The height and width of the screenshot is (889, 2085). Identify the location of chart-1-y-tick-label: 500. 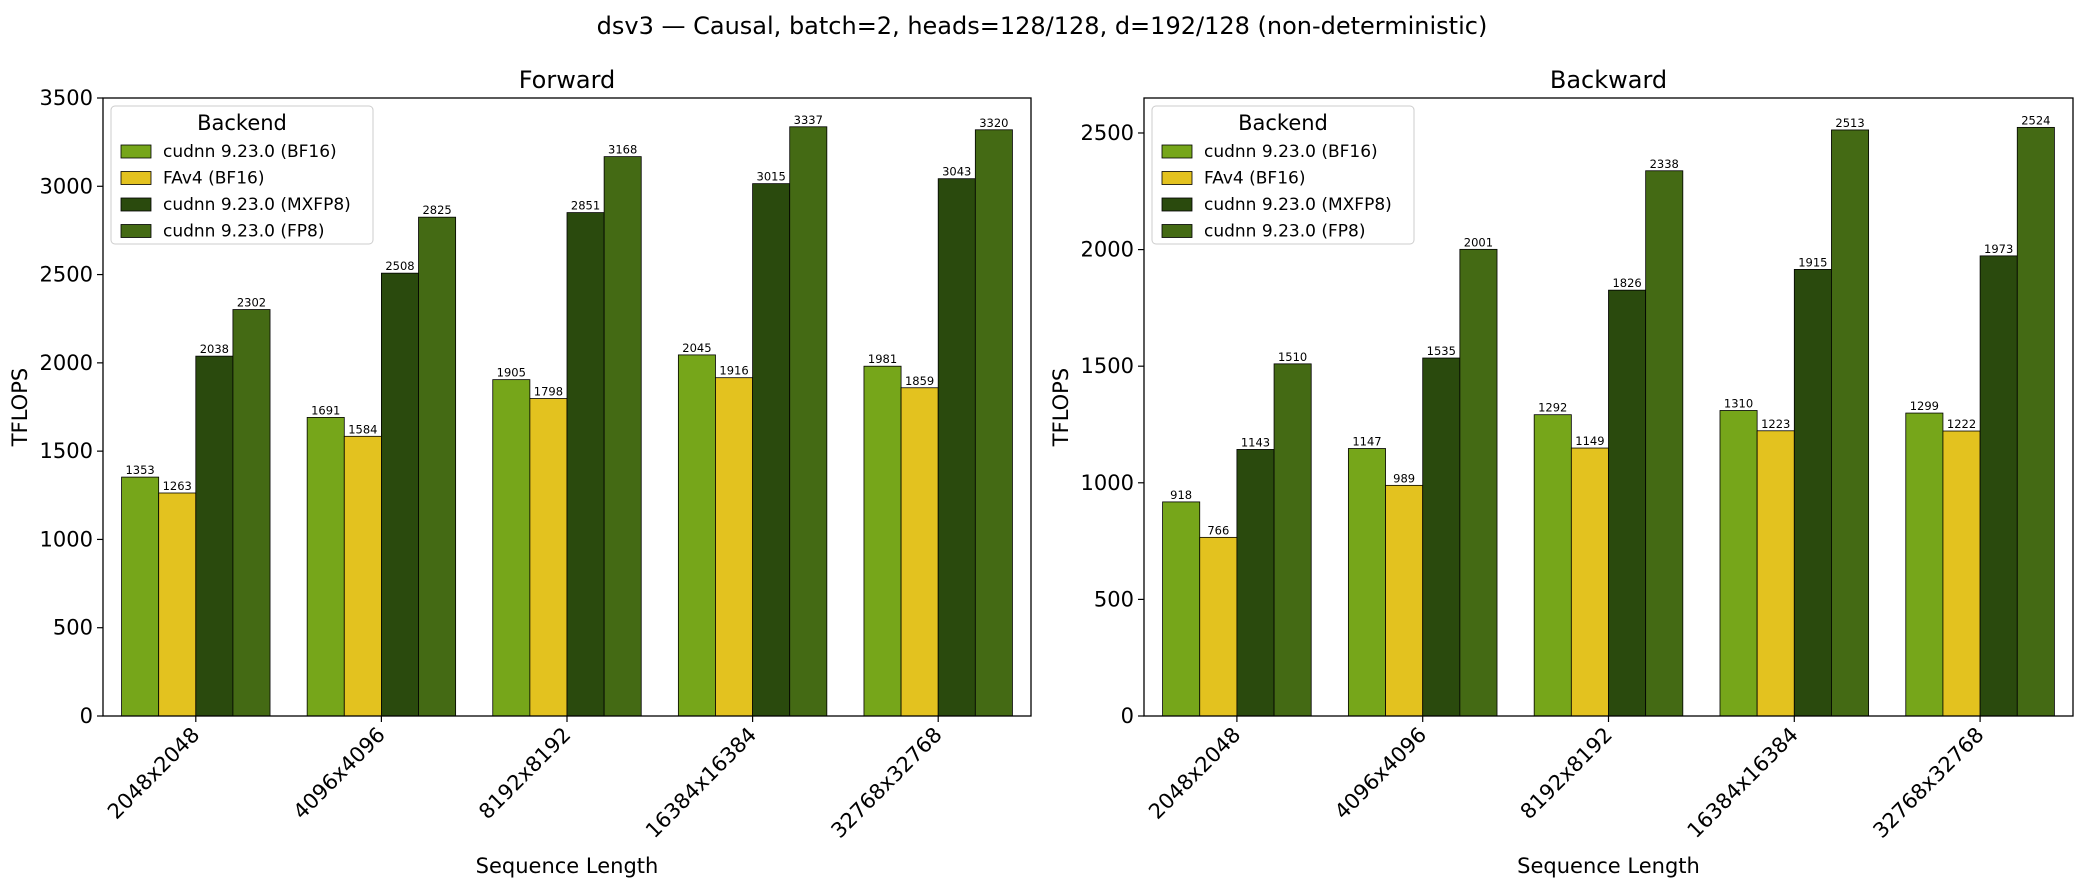
(1114, 599).